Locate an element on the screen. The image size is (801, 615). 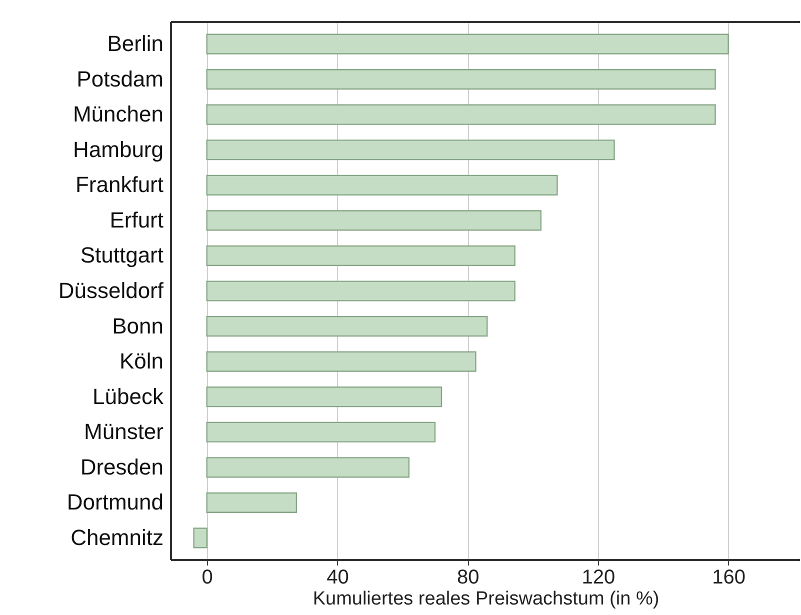
y-tick-label: Dortmund is located at coordinates (115, 502).